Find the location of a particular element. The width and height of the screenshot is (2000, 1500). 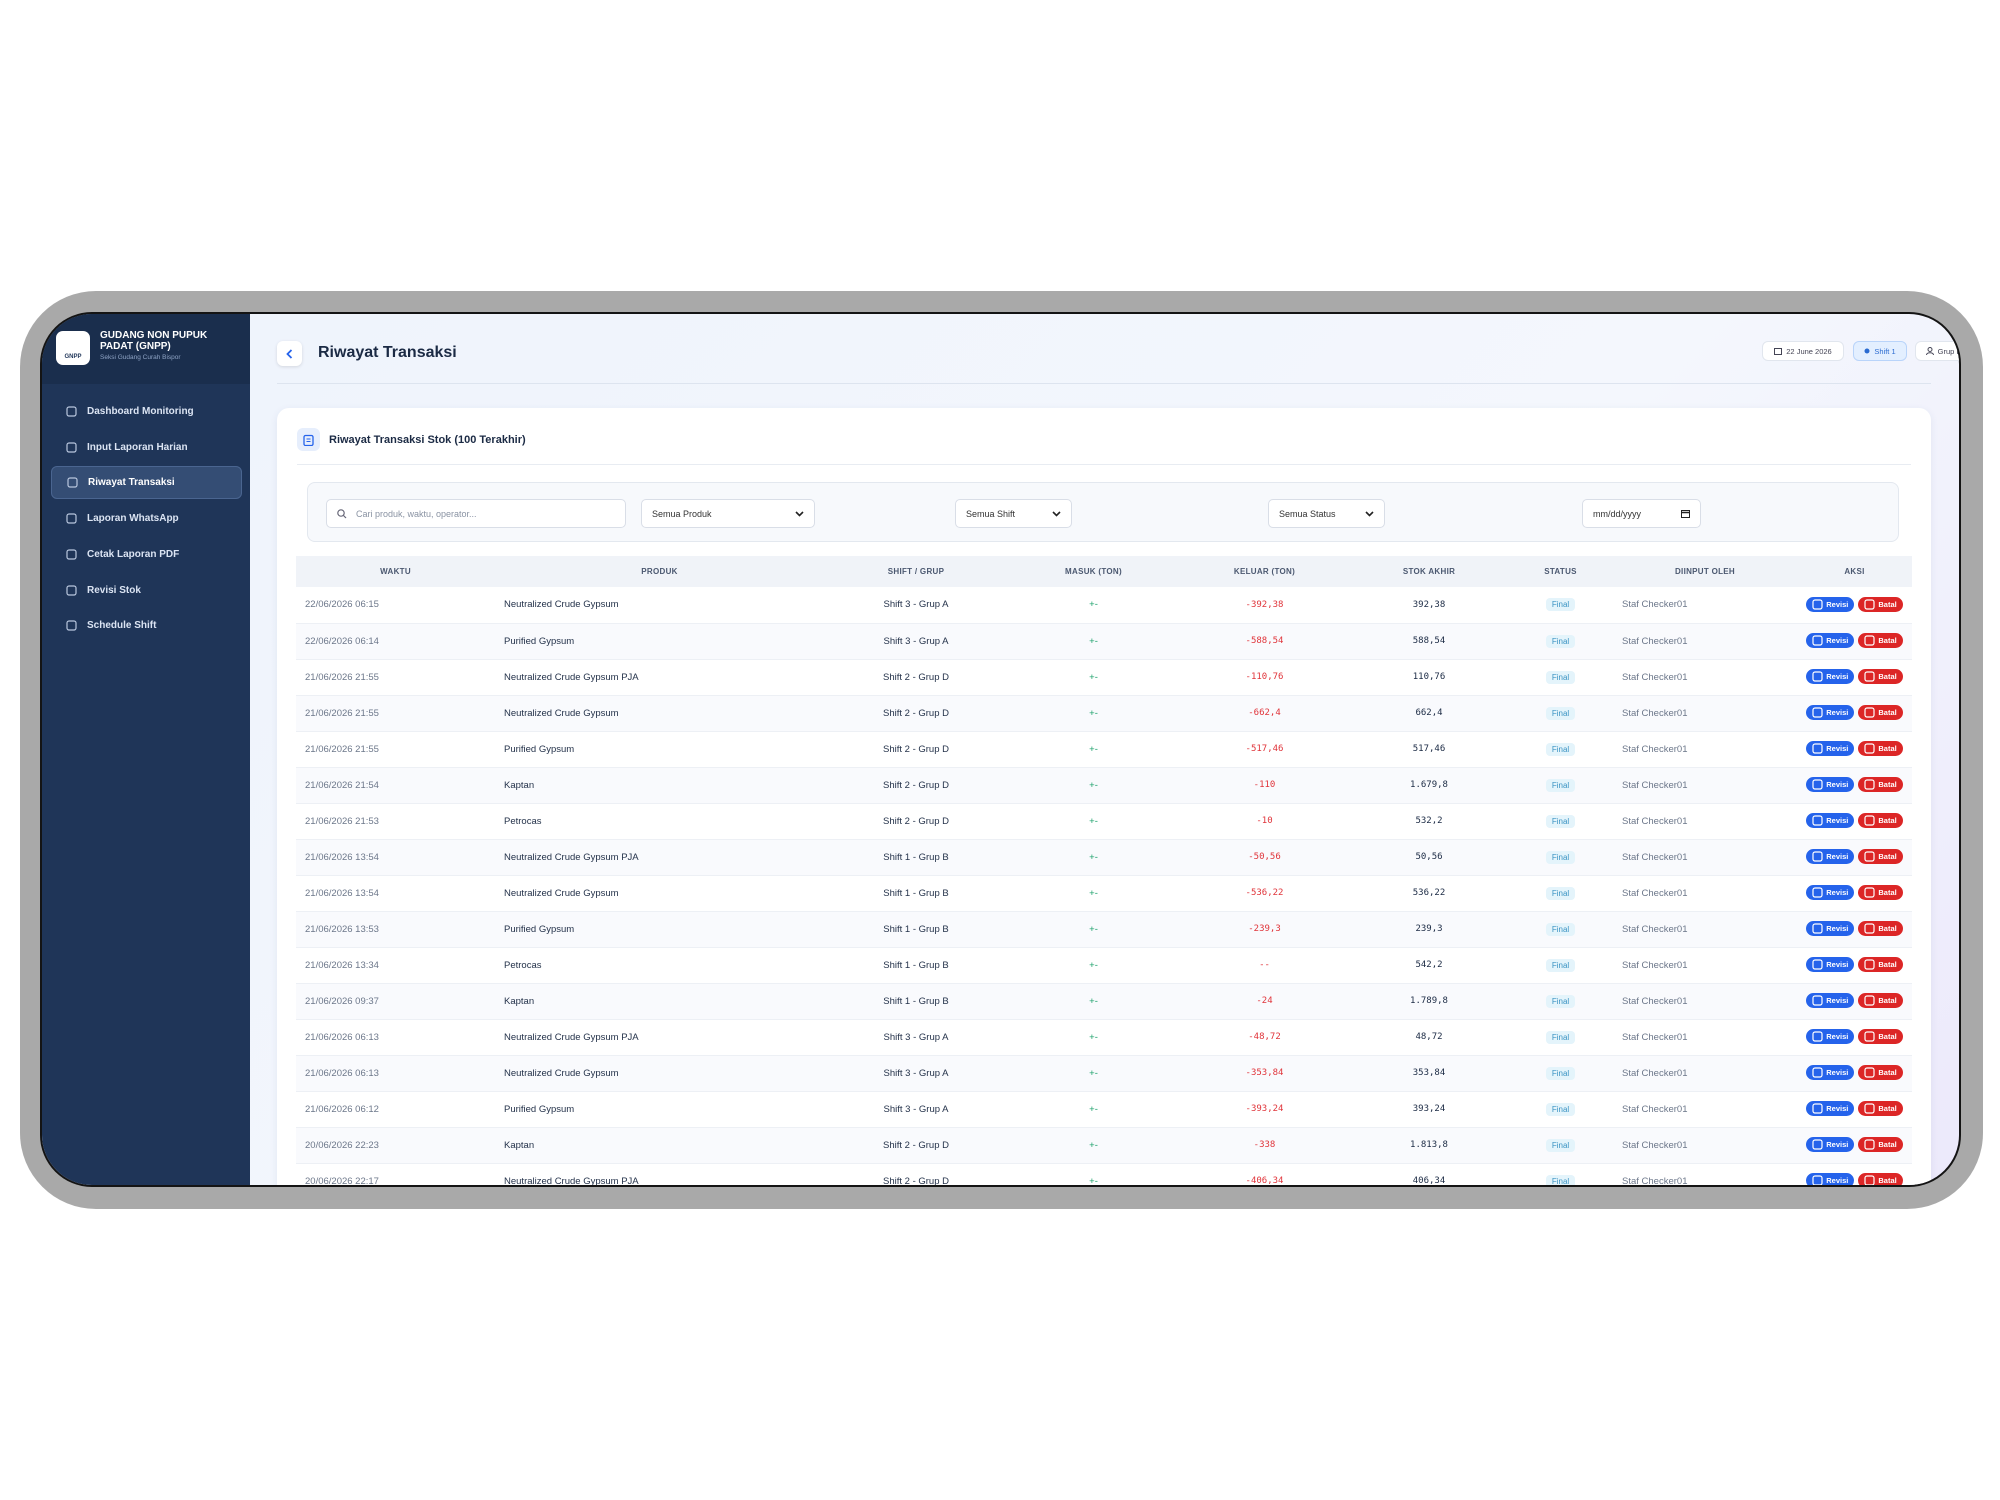

cell: 392,38 is located at coordinates (1429, 605).